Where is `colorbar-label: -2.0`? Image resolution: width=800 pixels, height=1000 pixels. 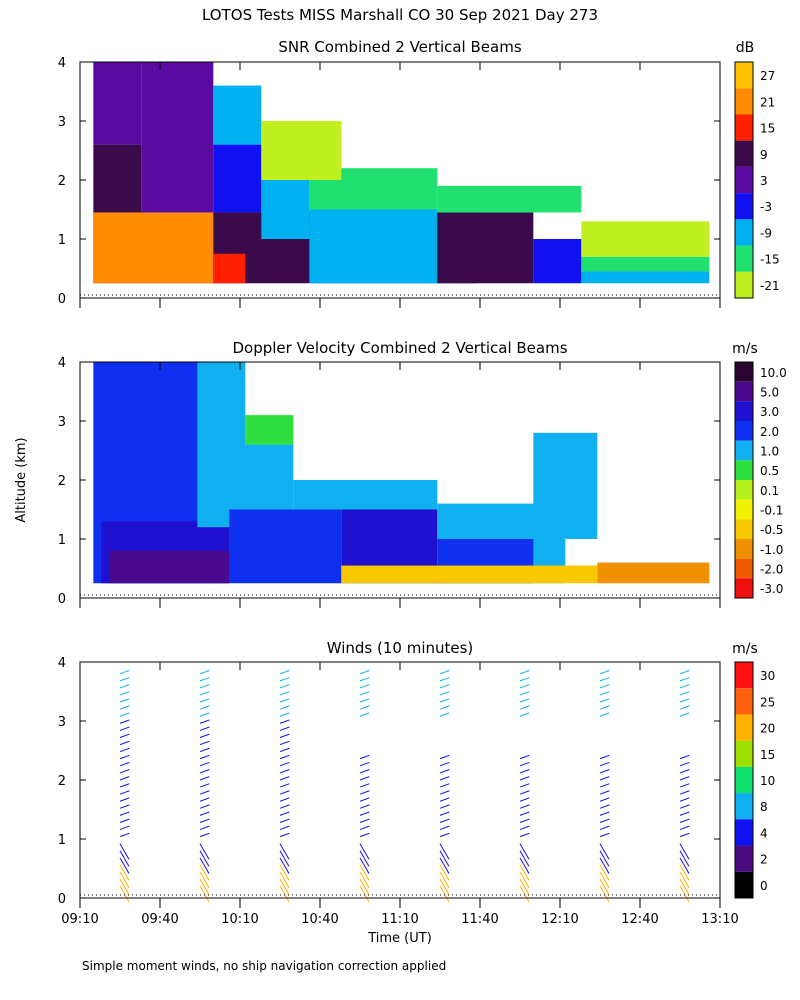
colorbar-label: -2.0 is located at coordinates (771, 570).